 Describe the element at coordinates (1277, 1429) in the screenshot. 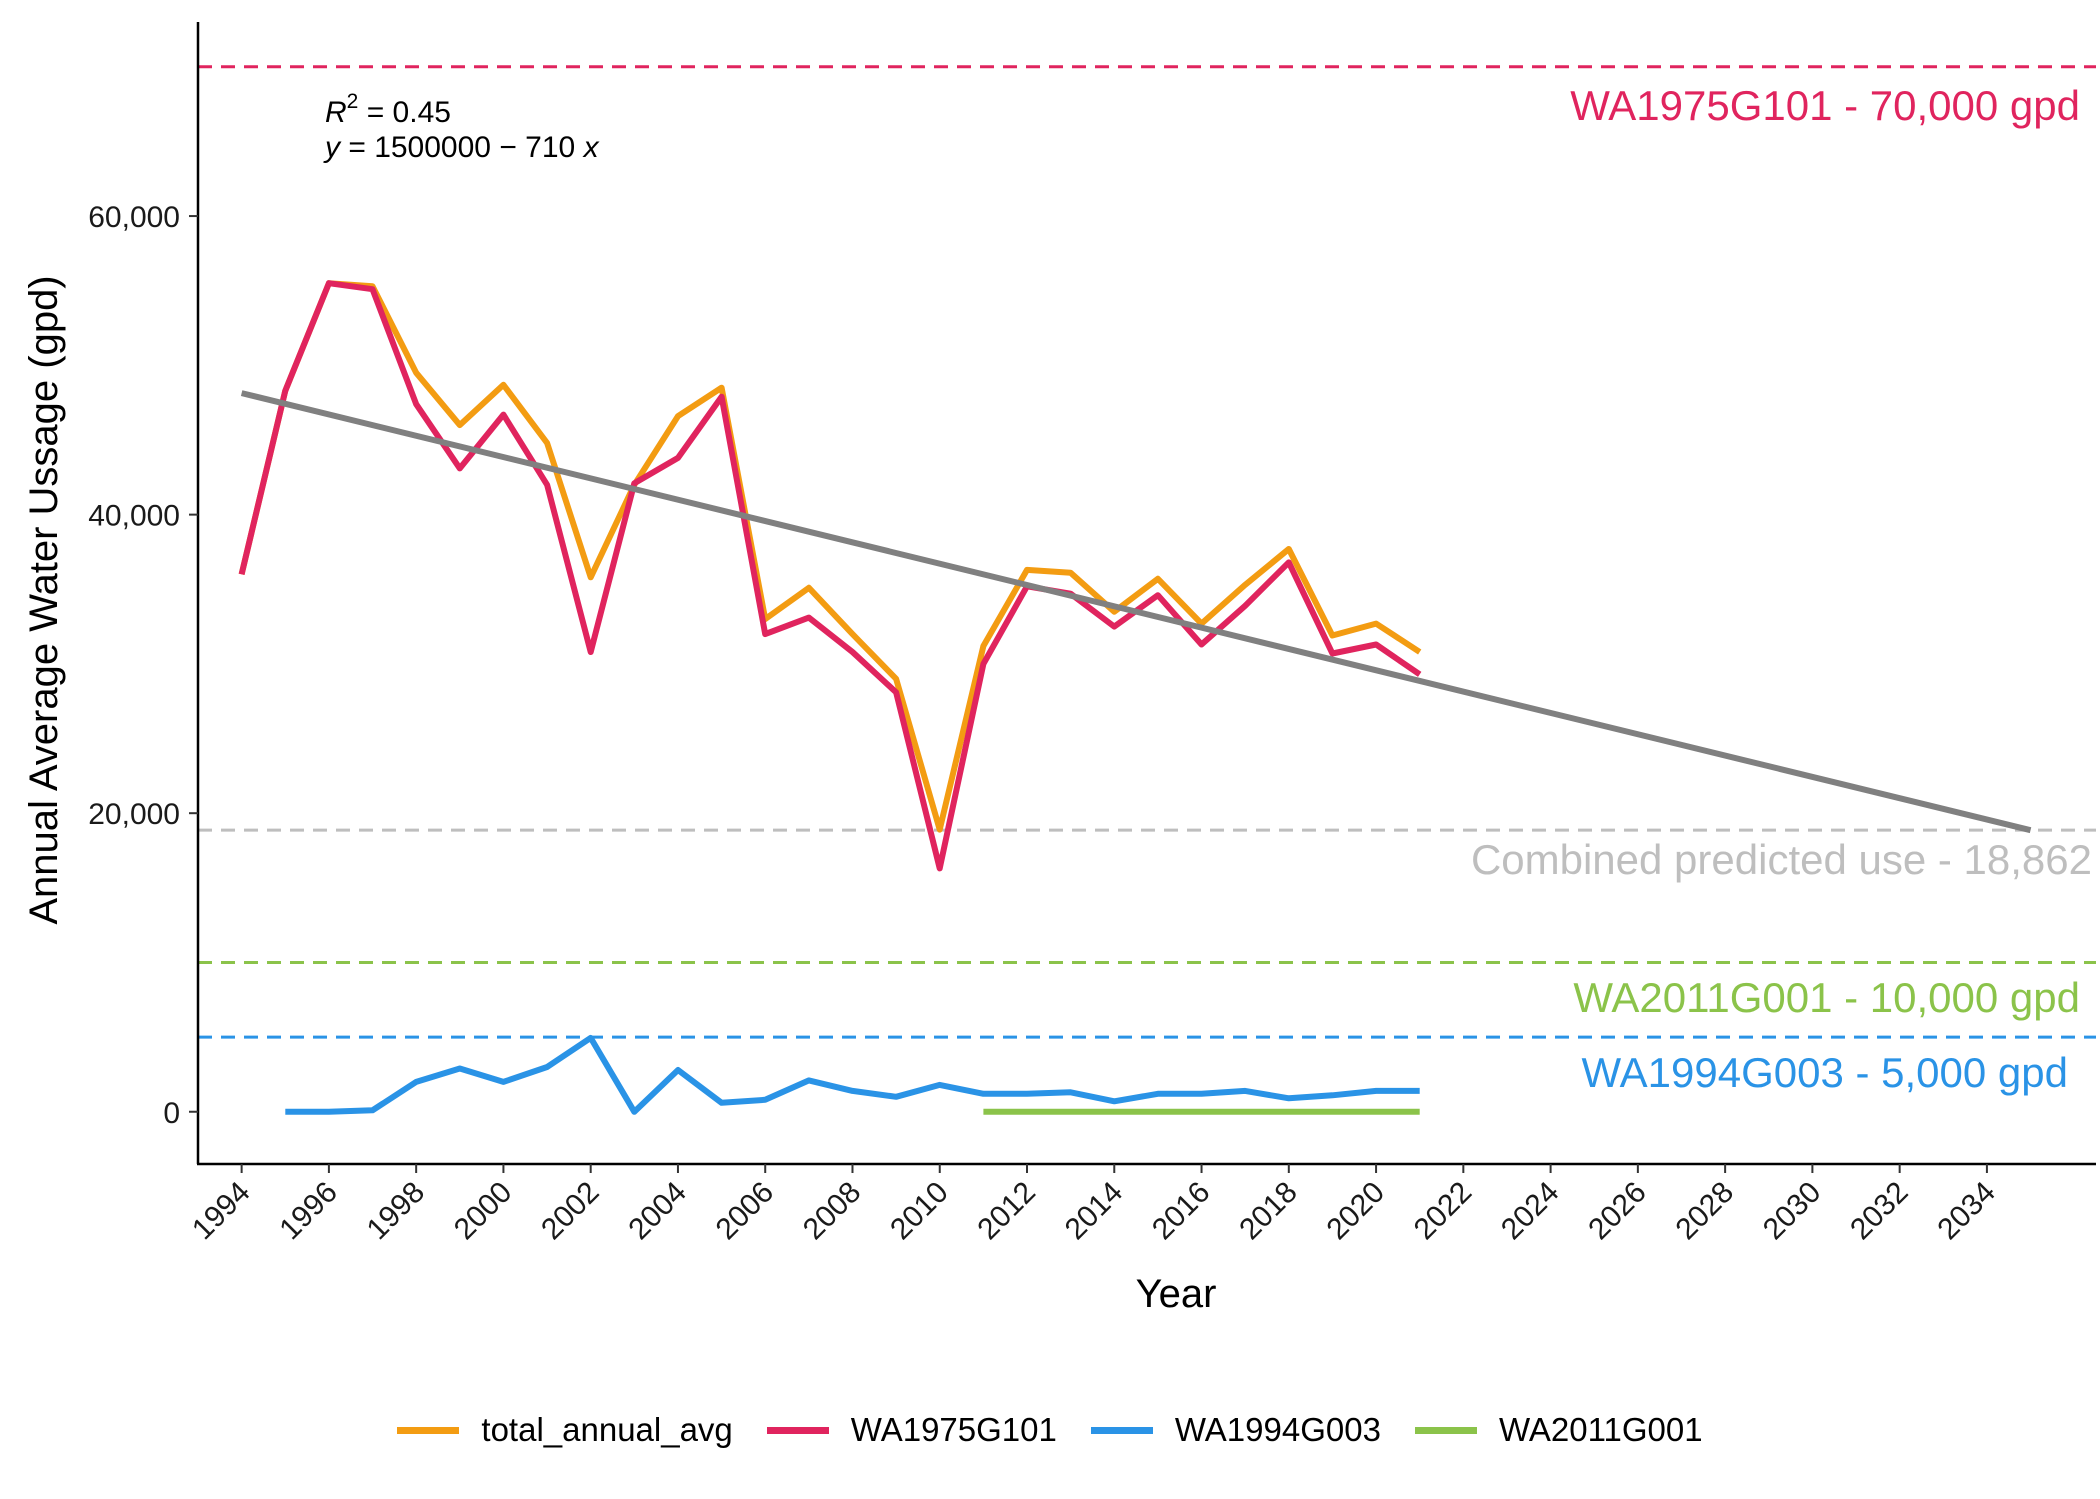

I see `legend-label: WA1994G003` at that location.